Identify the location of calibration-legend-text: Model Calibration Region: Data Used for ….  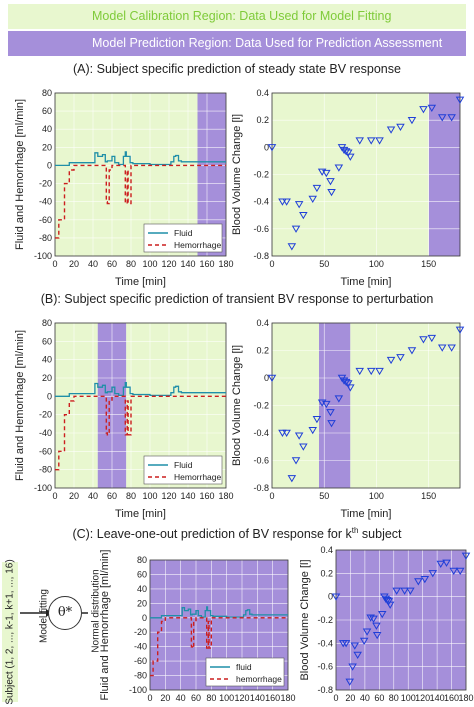
(242, 16).